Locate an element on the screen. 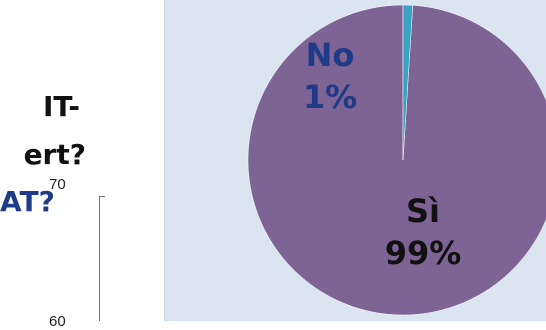 Image resolution: width=546 pixels, height=330 pixels. cropped-heading-line-1: IT- is located at coordinates (61, 106).